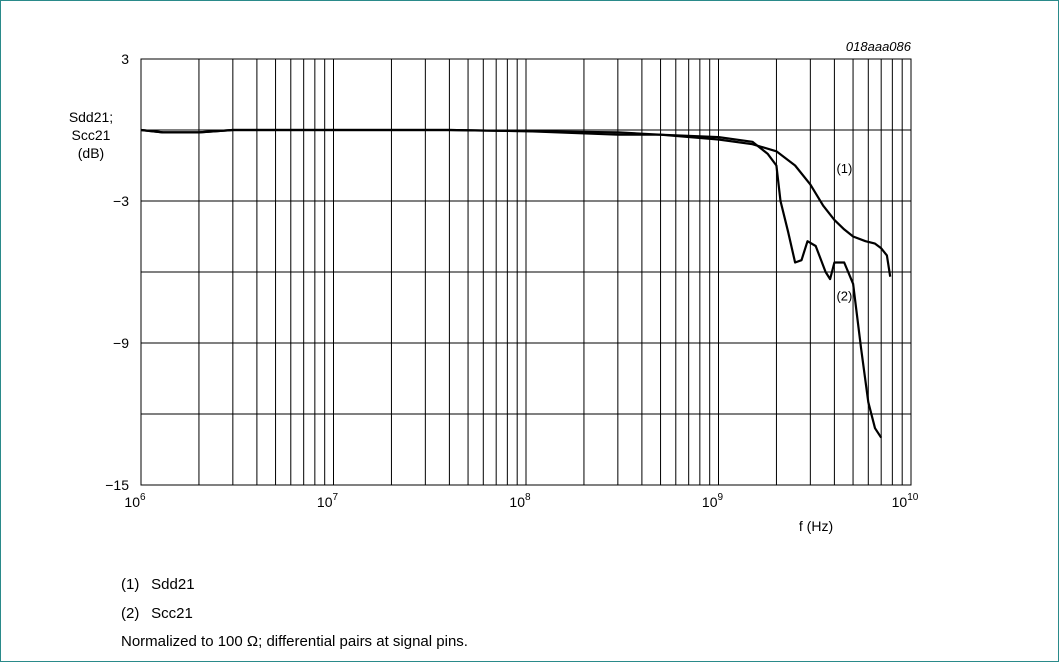  What do you see at coordinates (125, 59) in the screenshot?
I see `y-tick-label: 3` at bounding box center [125, 59].